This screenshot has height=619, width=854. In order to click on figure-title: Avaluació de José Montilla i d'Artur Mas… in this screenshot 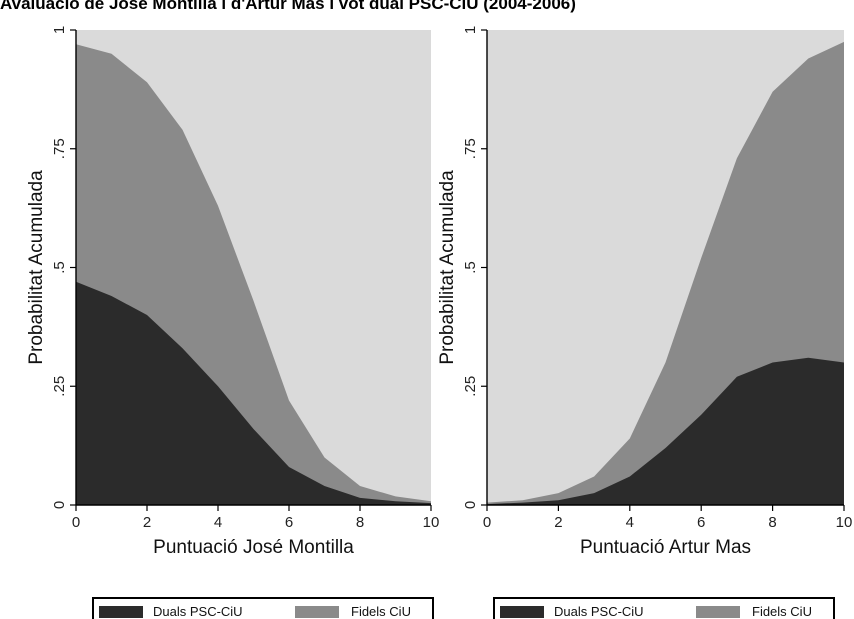, I will do `click(288, 6)`.